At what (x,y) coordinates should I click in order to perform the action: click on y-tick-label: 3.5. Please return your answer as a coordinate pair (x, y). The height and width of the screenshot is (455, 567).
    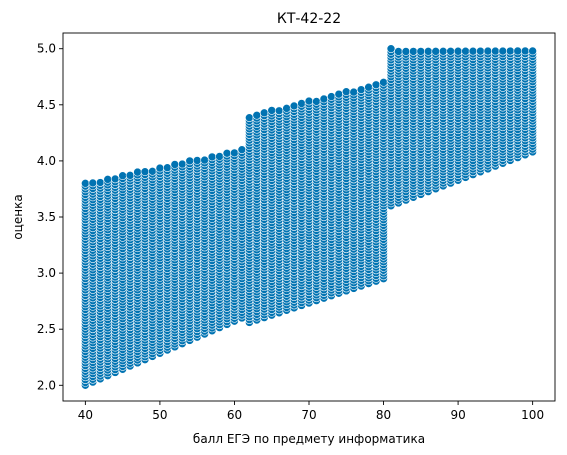
    Looking at the image, I should click on (46, 217).